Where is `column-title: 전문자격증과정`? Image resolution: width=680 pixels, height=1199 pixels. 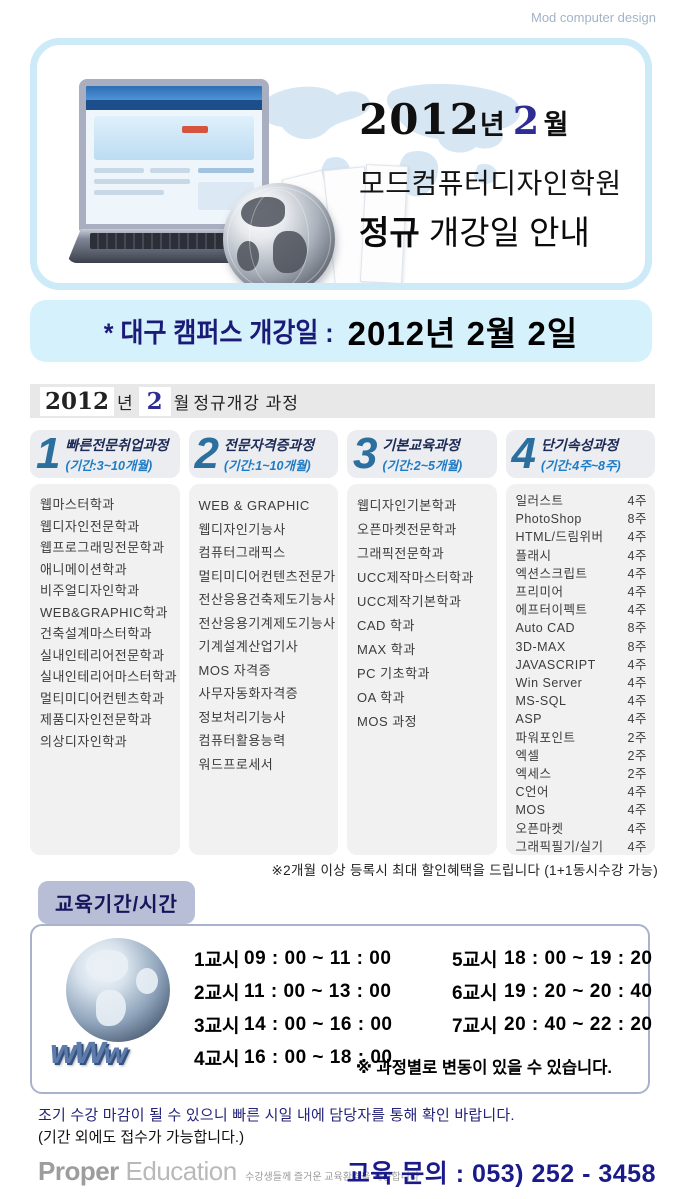
column-title: 전문자격증과정 is located at coordinates (269, 444).